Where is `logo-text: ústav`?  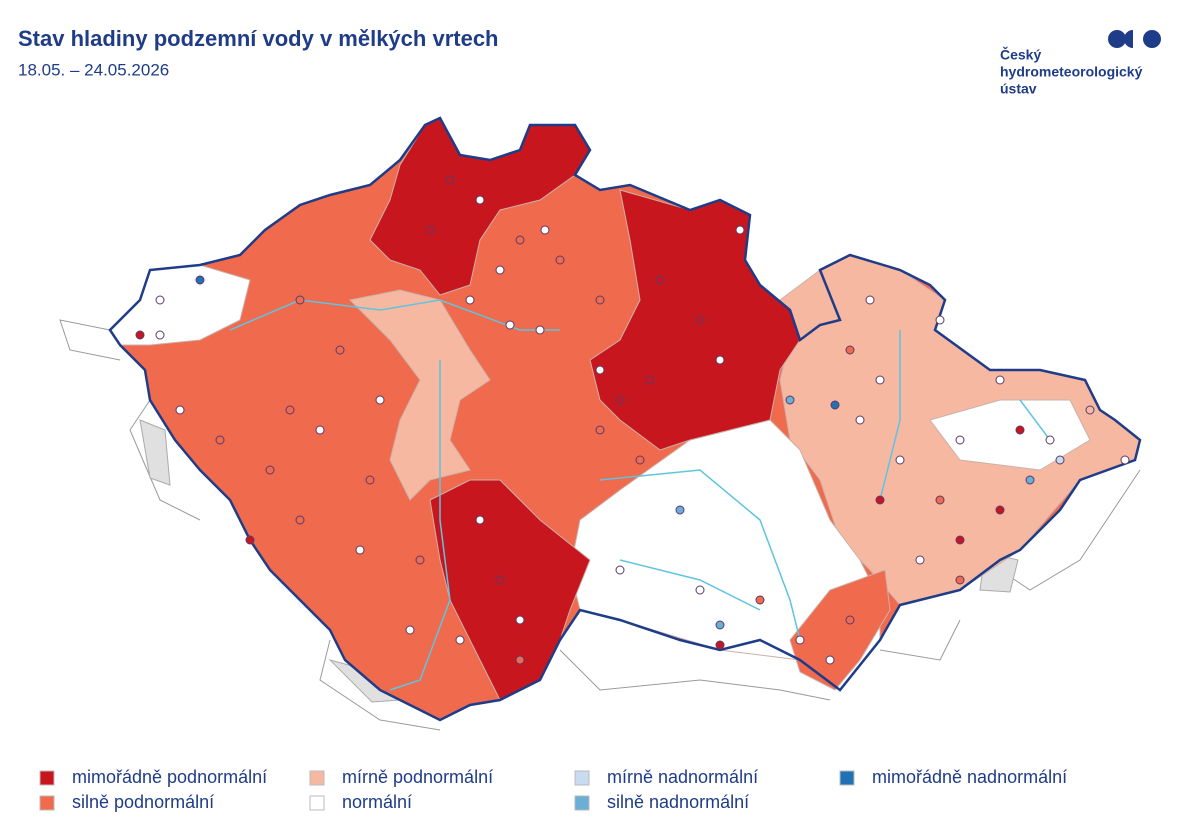 logo-text: ústav is located at coordinates (1018, 89).